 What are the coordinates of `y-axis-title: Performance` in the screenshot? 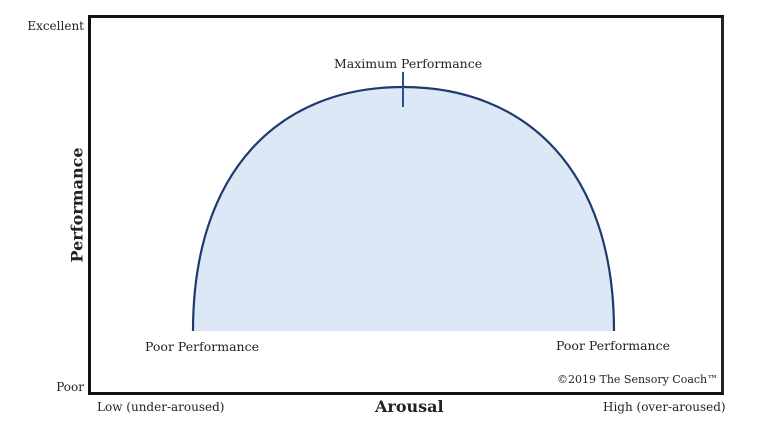 It's located at (77, 205).